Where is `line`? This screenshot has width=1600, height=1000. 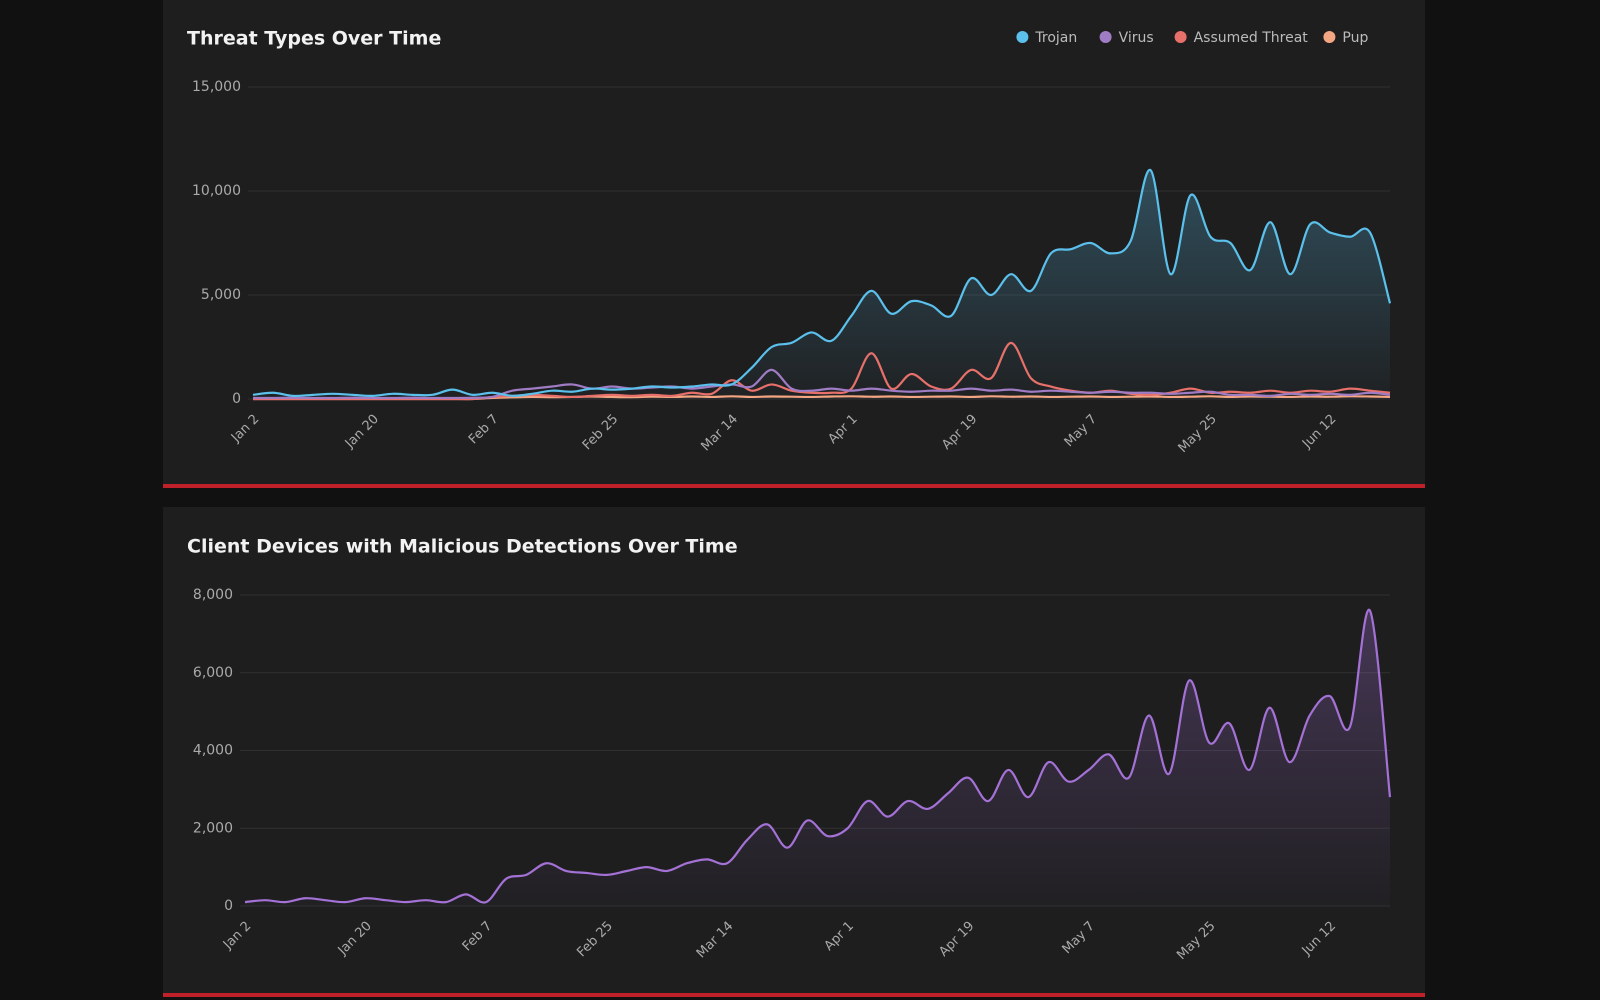 line is located at coordinates (821, 384).